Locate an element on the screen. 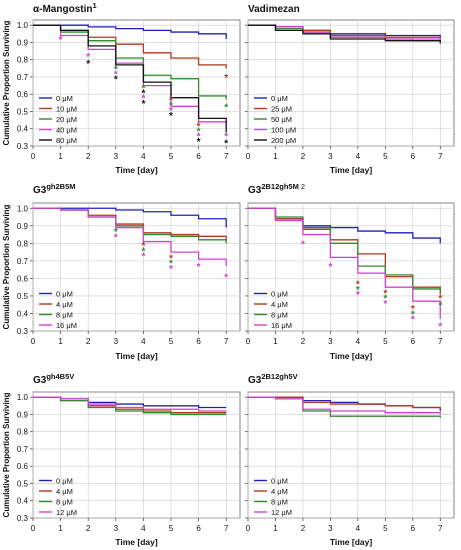 The width and height of the screenshot is (461, 550). y-tick-label: 0.9 is located at coordinates (23, 226).